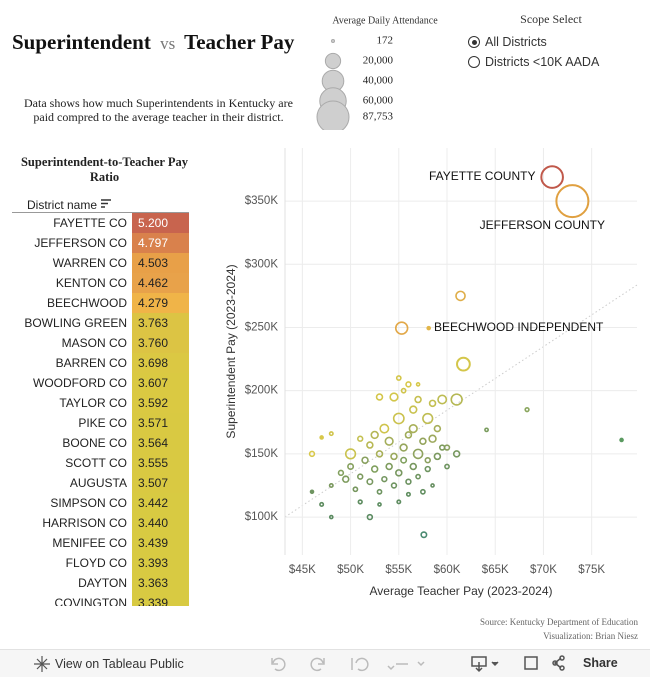 This screenshot has width=650, height=677. Describe the element at coordinates (600, 663) in the screenshot. I see `share-button: Share` at that location.